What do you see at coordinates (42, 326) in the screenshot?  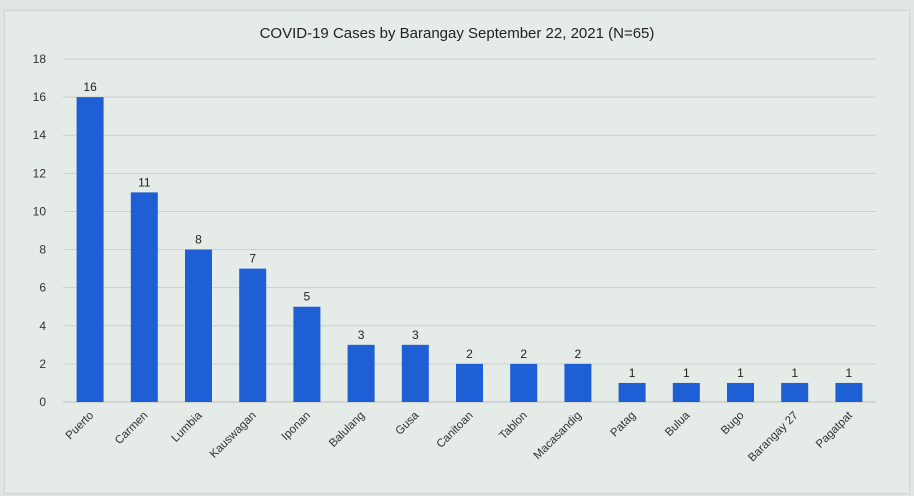 I see `y-tick-label: 4` at bounding box center [42, 326].